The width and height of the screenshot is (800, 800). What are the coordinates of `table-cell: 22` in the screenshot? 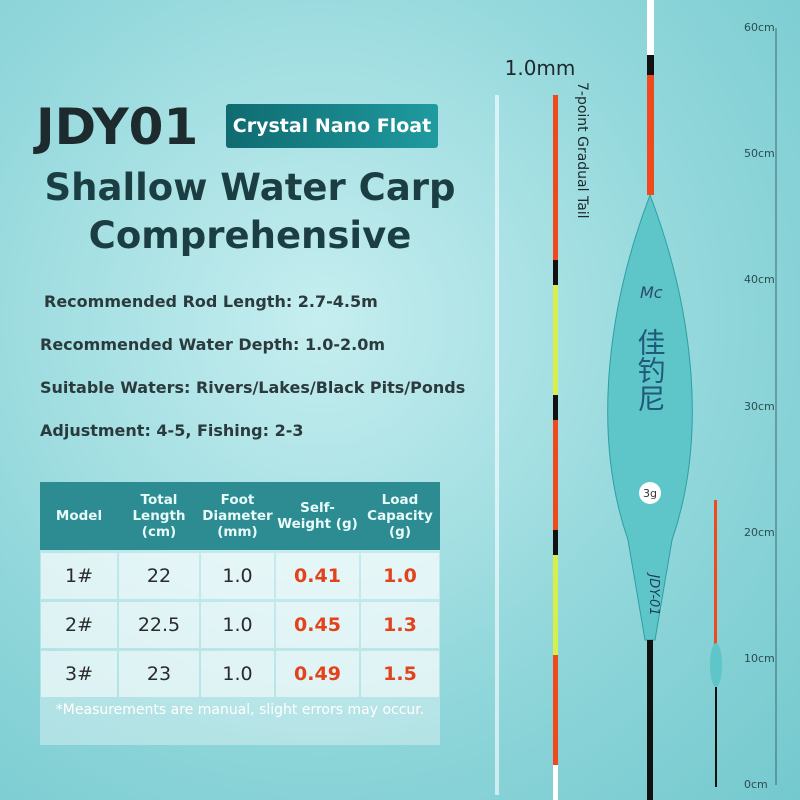 It's located at (159, 576).